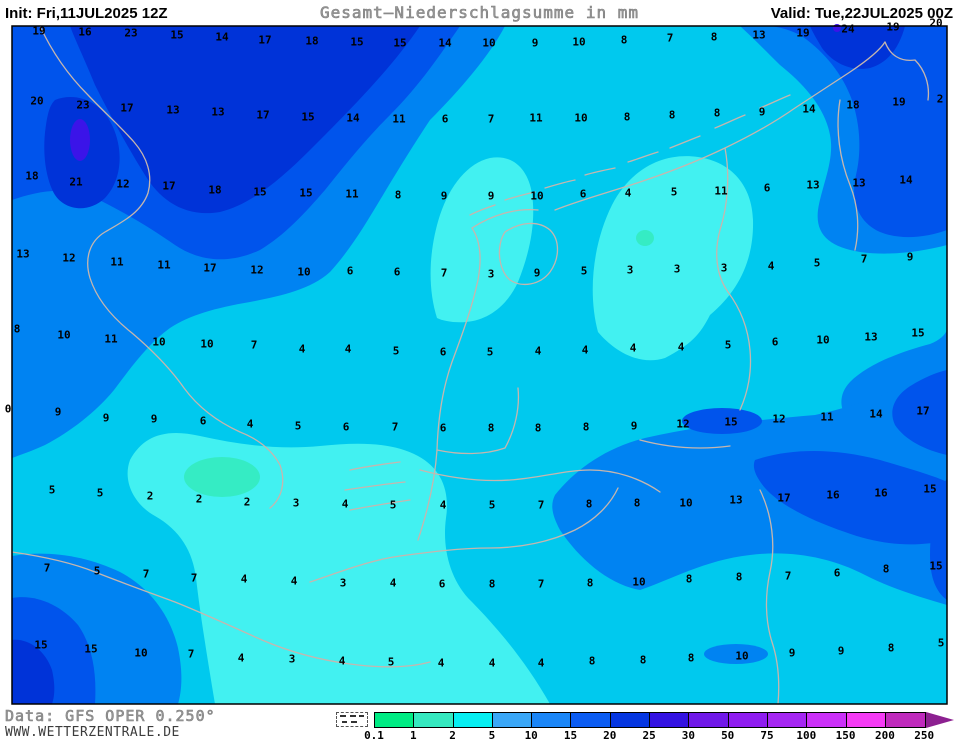 This screenshot has width=959, height=741. I want to click on website-label: WWW.WETTERZENTRALE.DE, so click(92, 732).